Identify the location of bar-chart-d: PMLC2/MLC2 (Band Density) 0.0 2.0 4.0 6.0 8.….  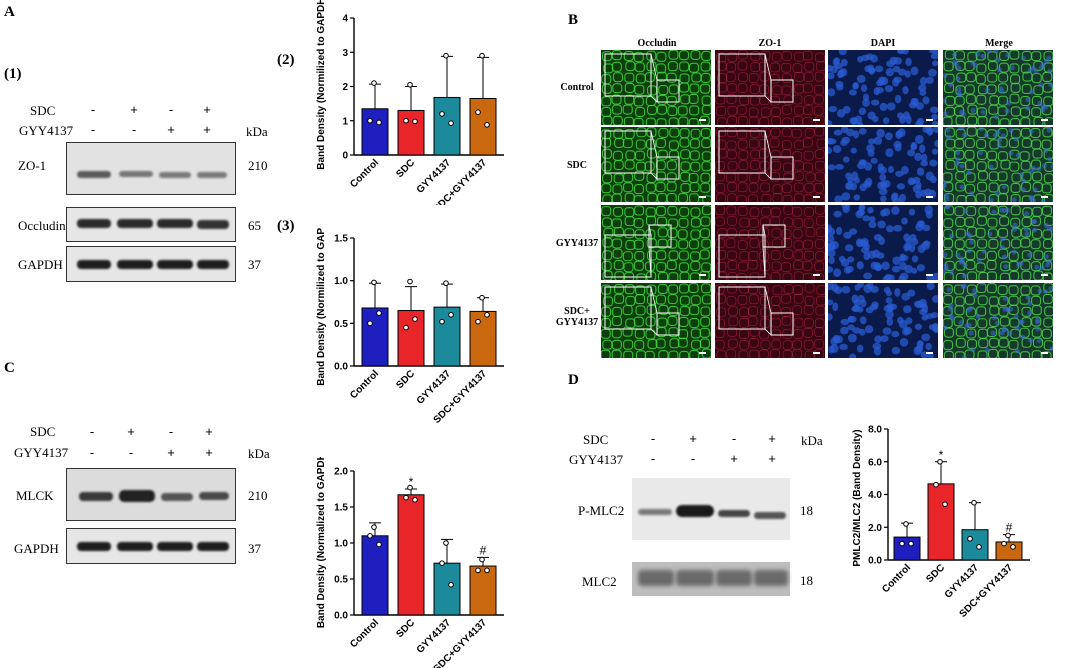
(941, 522).